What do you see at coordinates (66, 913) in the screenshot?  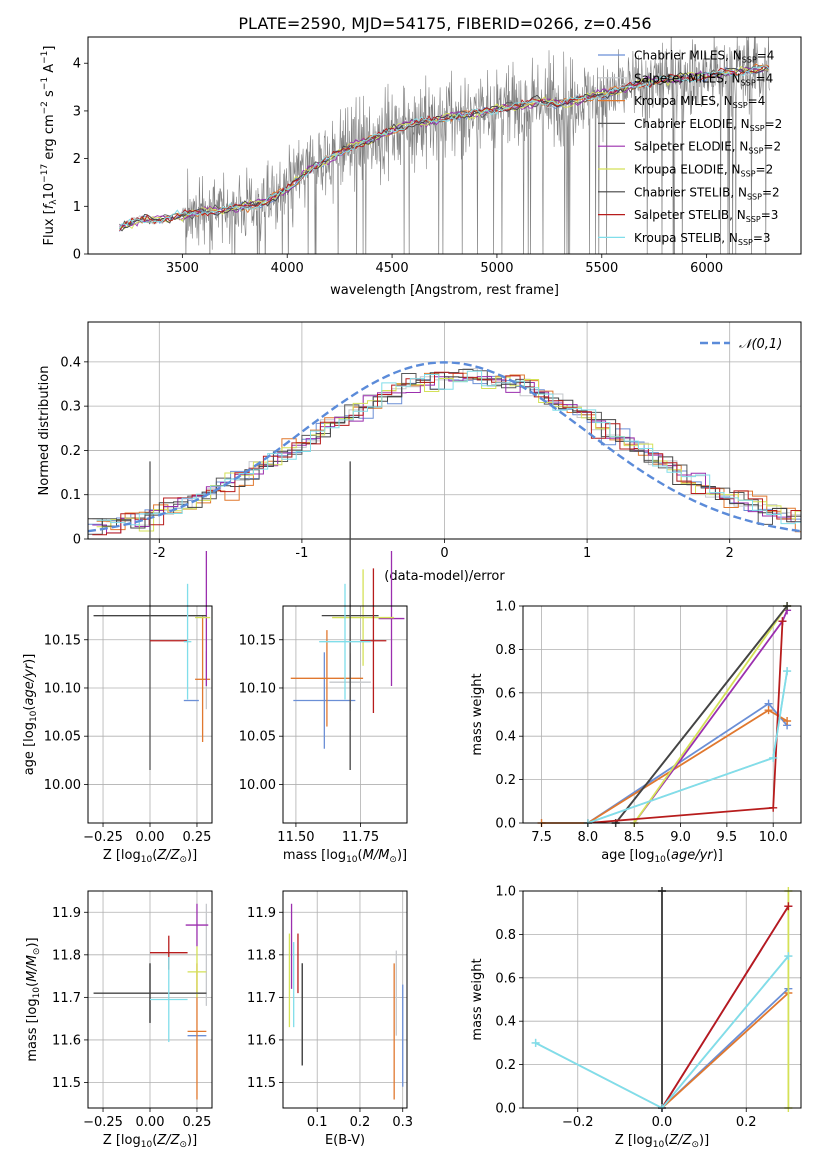 I see `y-tick-label: 11.9` at bounding box center [66, 913].